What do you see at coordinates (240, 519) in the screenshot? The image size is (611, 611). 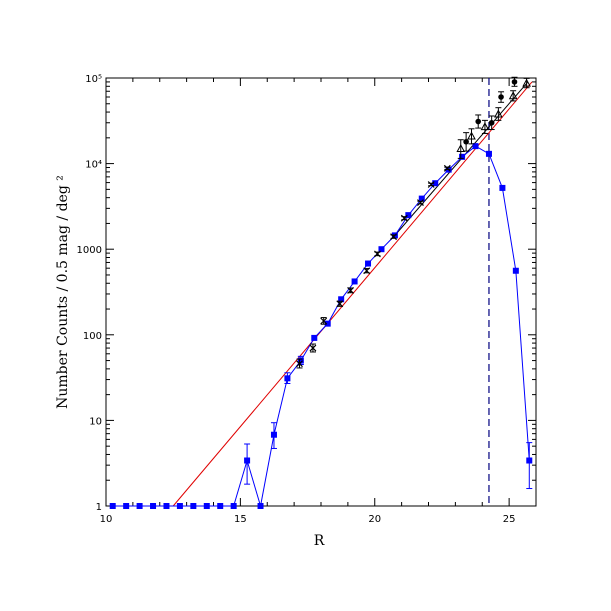 I see `x-tick-label: 15` at bounding box center [240, 519].